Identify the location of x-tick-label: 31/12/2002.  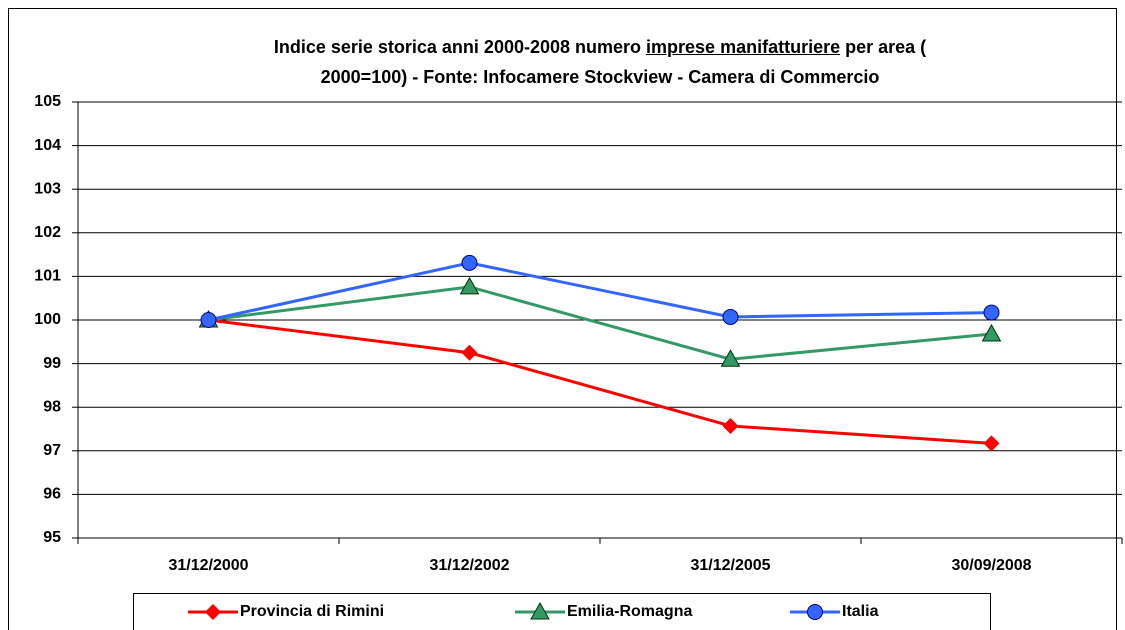
(469, 565).